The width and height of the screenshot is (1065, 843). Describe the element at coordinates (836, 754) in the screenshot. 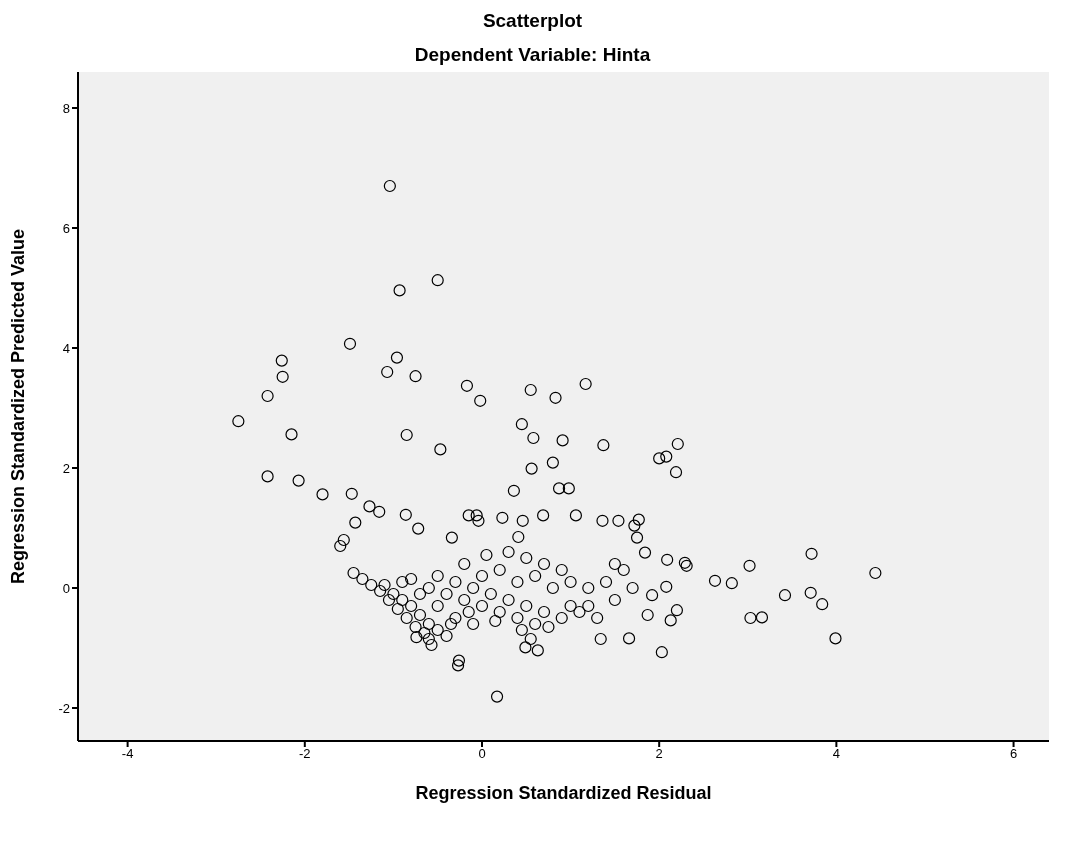

I see `x-tick-label: 4` at that location.